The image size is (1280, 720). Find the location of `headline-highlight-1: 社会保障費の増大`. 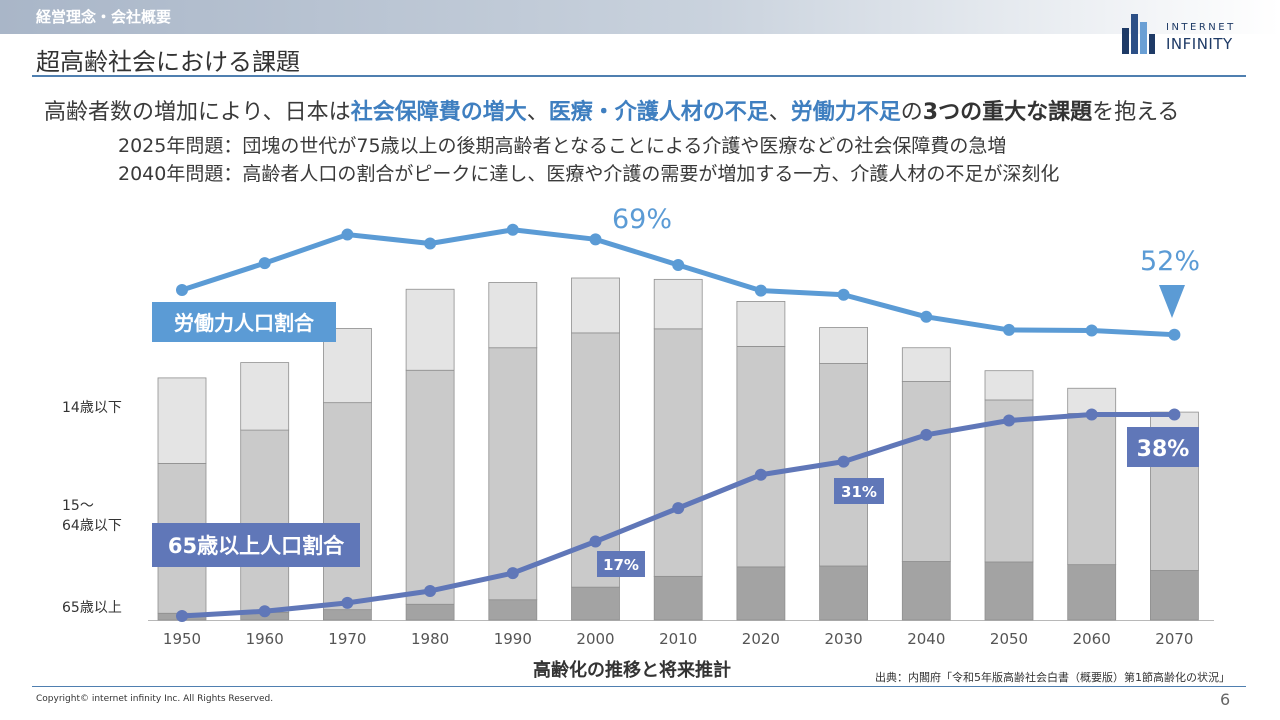

headline-highlight-1: 社会保障費の増大 is located at coordinates (438, 112).